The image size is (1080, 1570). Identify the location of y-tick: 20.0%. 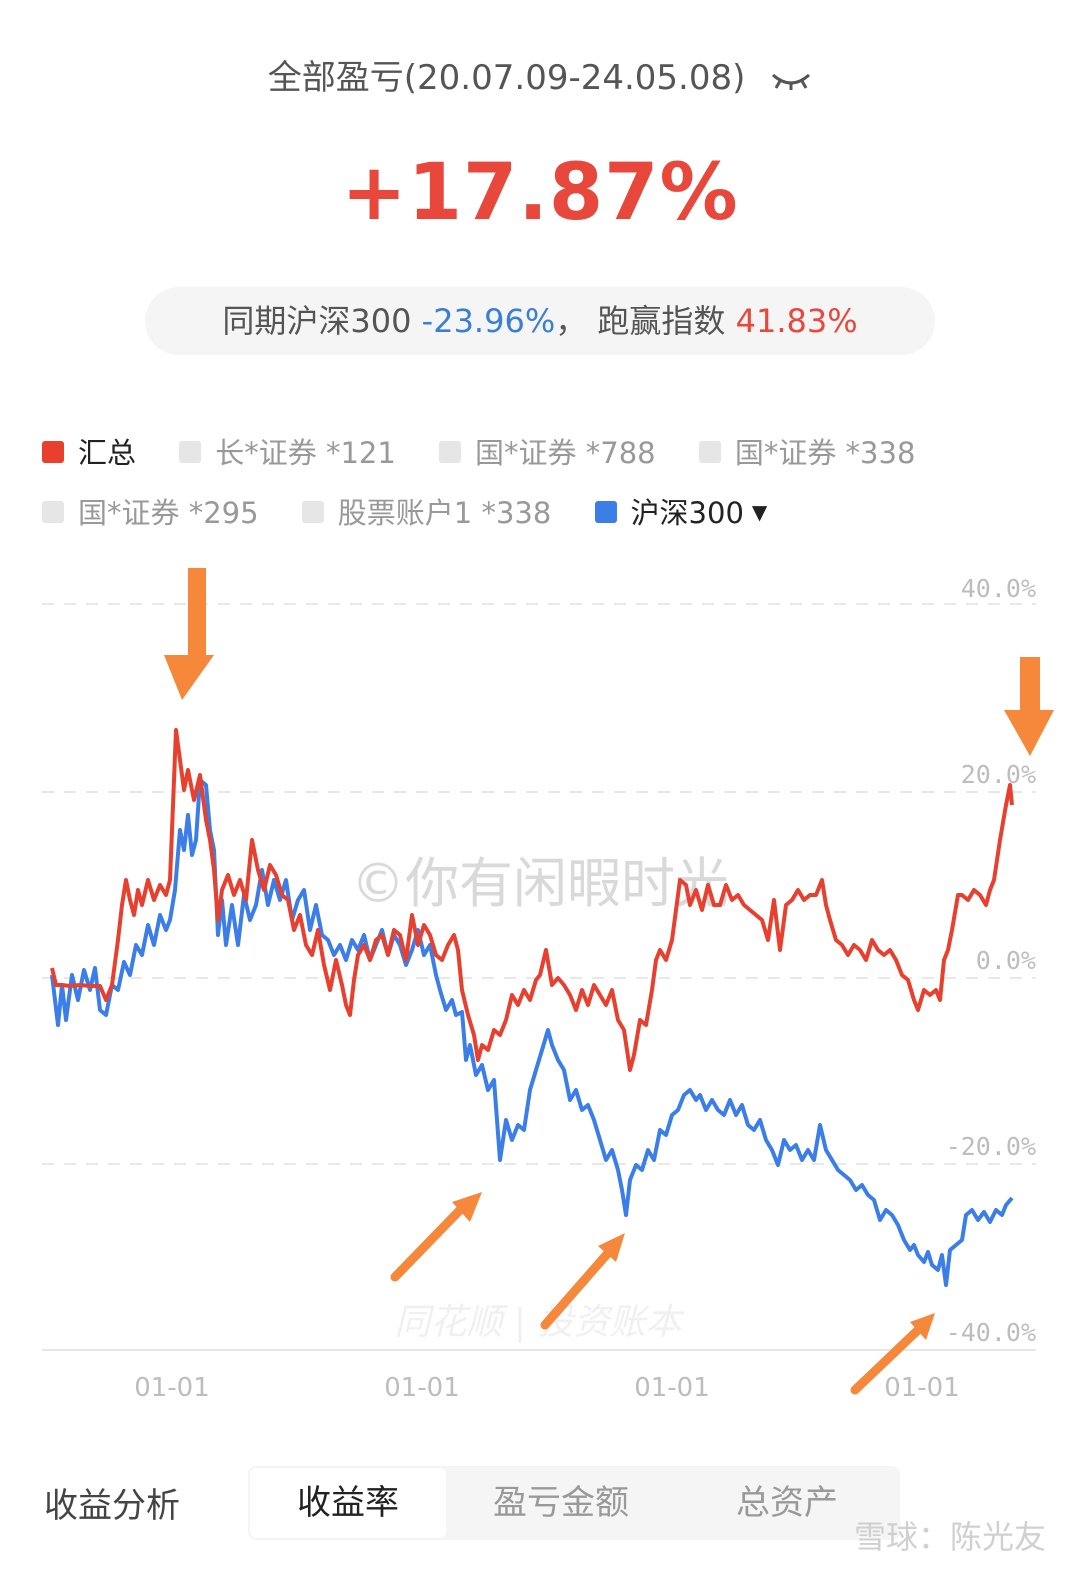
(998, 774).